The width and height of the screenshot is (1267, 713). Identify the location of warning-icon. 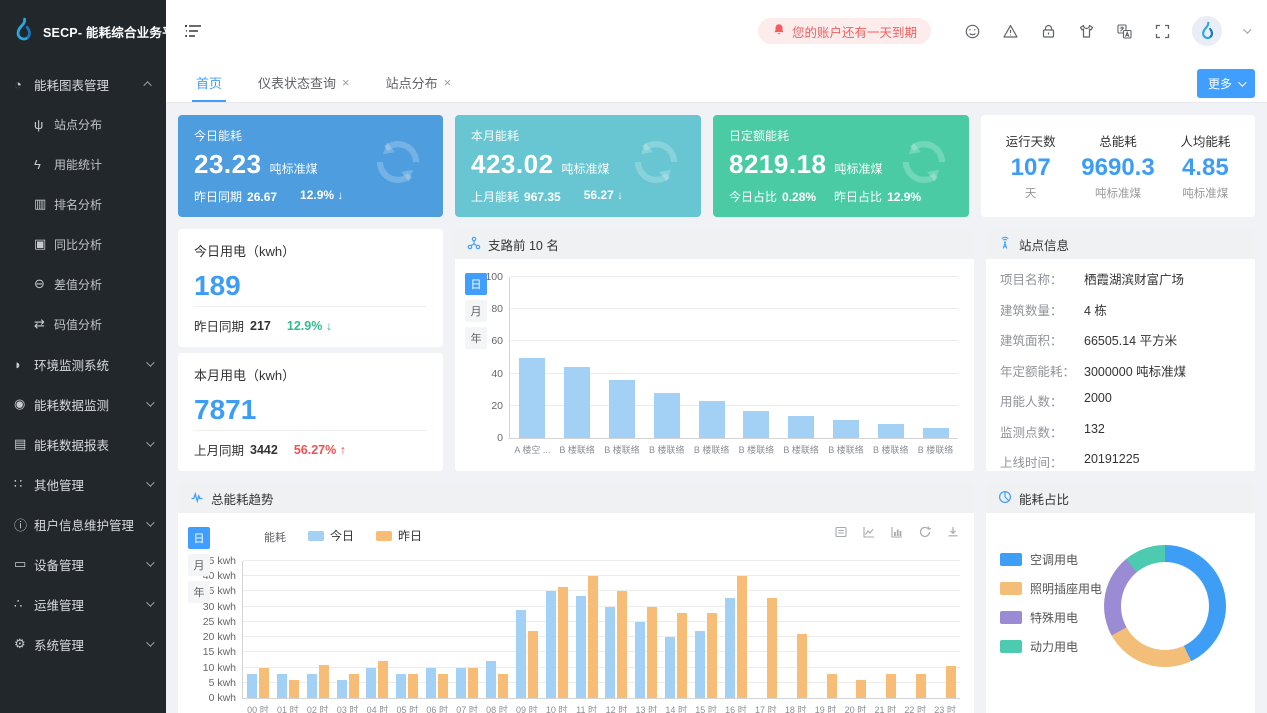
(1010, 31).